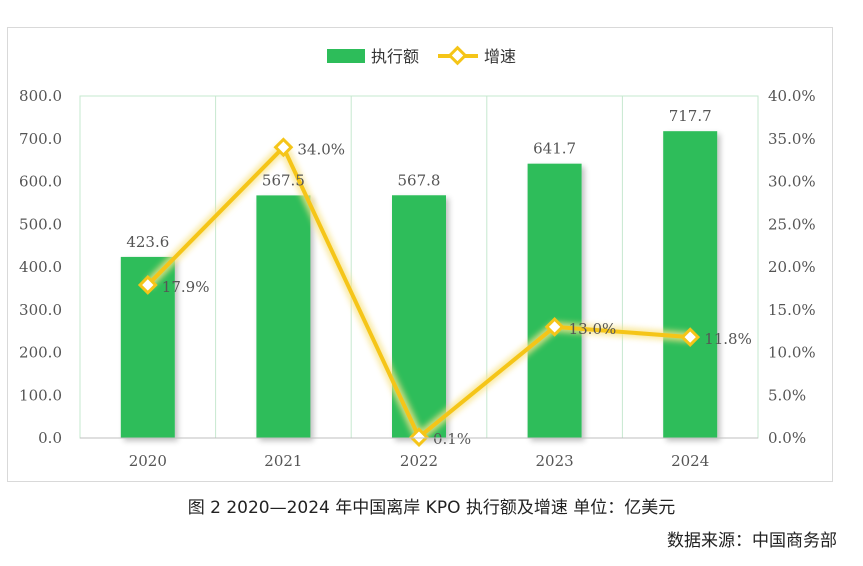  What do you see at coordinates (457, 55) in the screenshot?
I see `legend-marker-swatch` at bounding box center [457, 55].